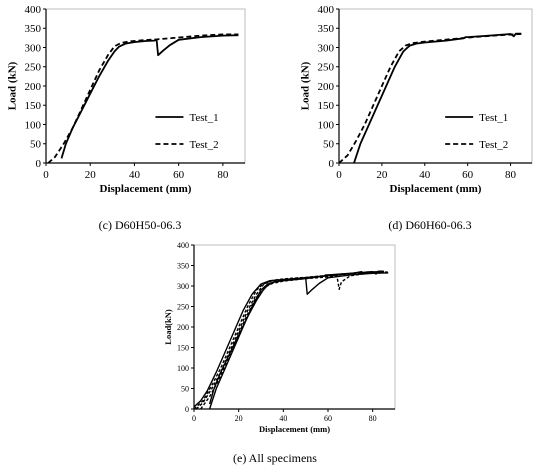 The height and width of the screenshot is (471, 550). Describe the element at coordinates (140, 225) in the screenshot. I see `caption-c: (c) D60H50-06.3` at that location.